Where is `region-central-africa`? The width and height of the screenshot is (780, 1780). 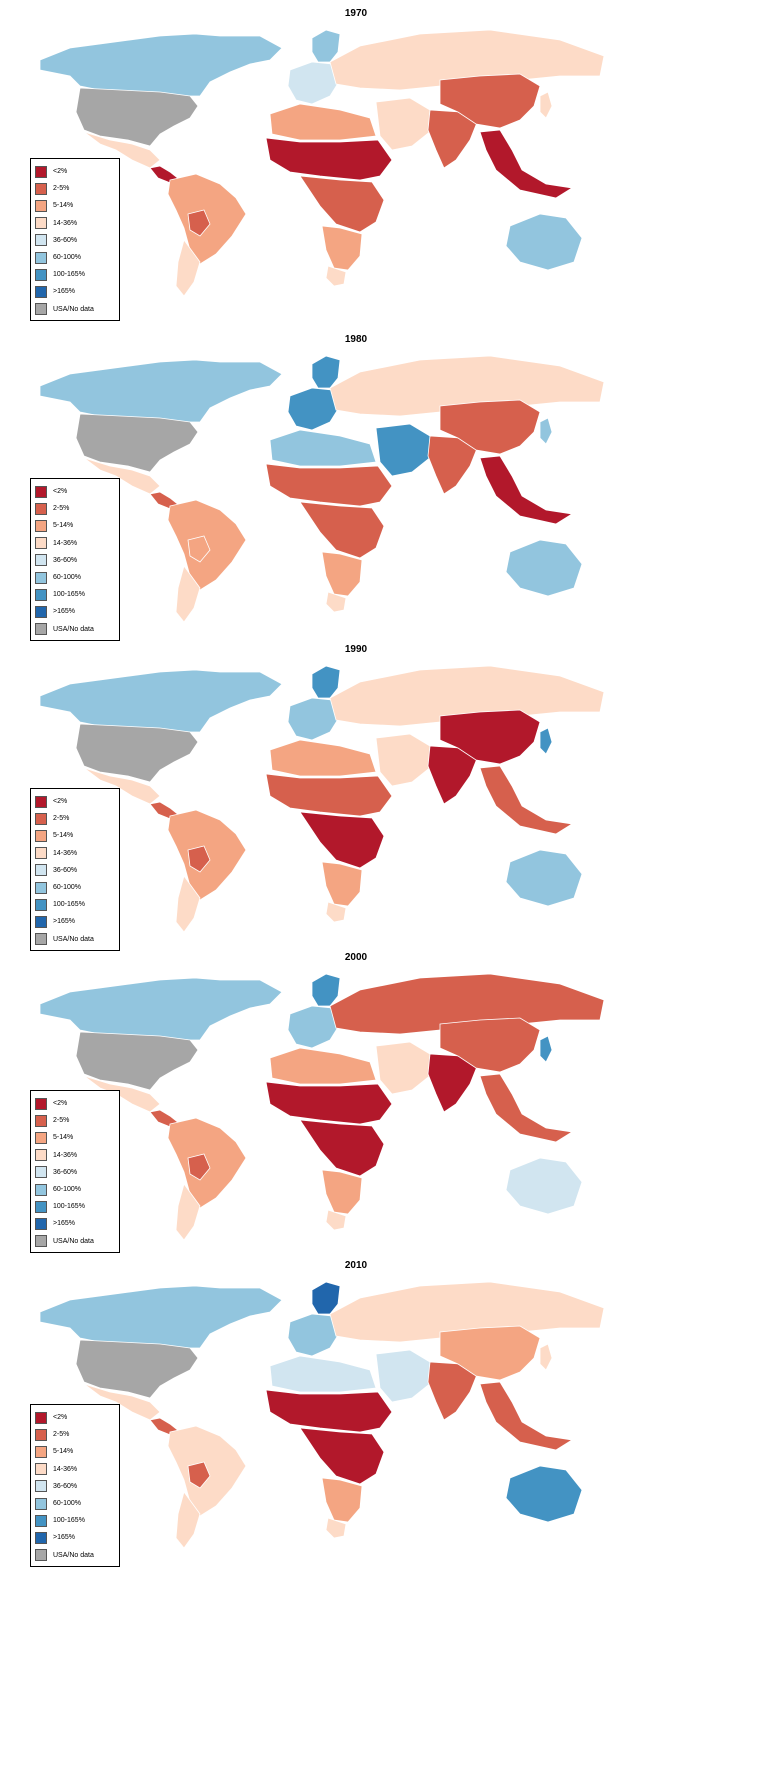 region-central-africa is located at coordinates (342, 1456).